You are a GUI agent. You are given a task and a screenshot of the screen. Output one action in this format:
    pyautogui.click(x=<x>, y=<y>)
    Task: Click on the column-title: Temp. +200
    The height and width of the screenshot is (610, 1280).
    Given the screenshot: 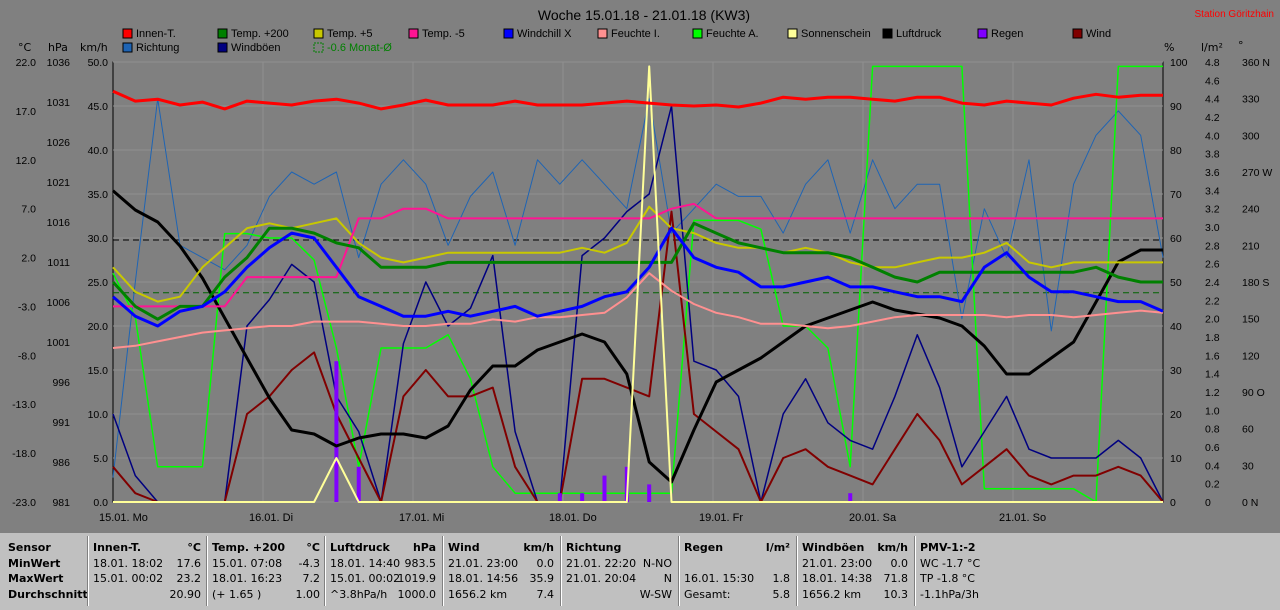 What is the action you would take?
    pyautogui.click(x=249, y=547)
    